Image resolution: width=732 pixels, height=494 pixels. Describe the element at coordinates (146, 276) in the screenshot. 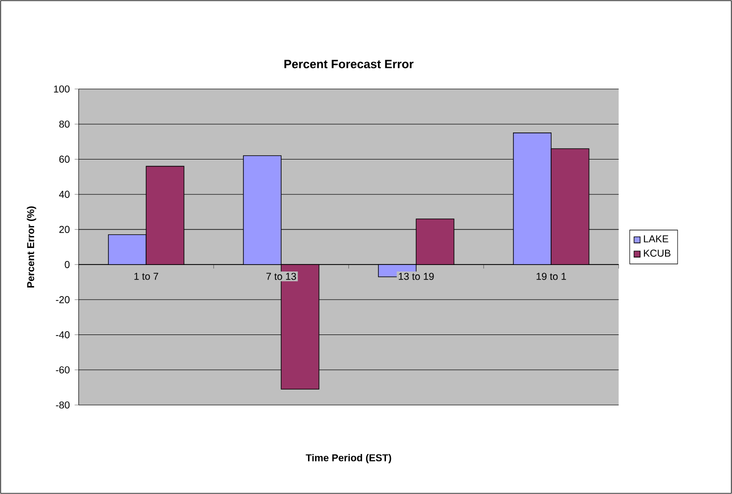

I see `x-tick-label: 1 to 7` at that location.